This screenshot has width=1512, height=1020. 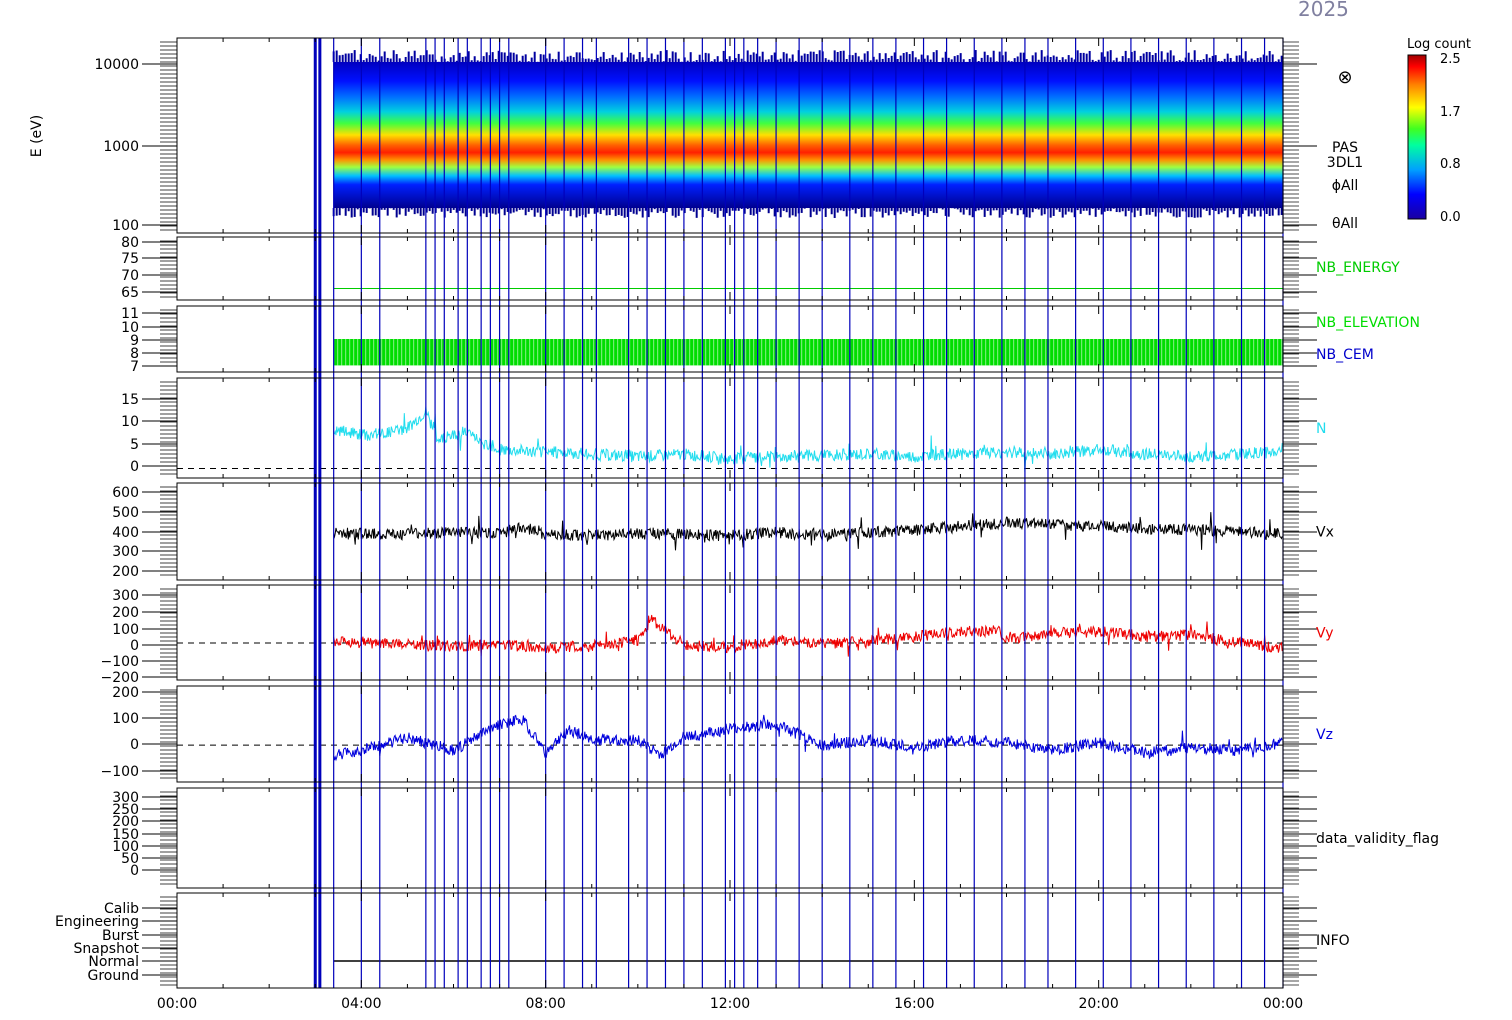 What do you see at coordinates (130, 400) in the screenshot?
I see `y-tick-label: 15` at bounding box center [130, 400].